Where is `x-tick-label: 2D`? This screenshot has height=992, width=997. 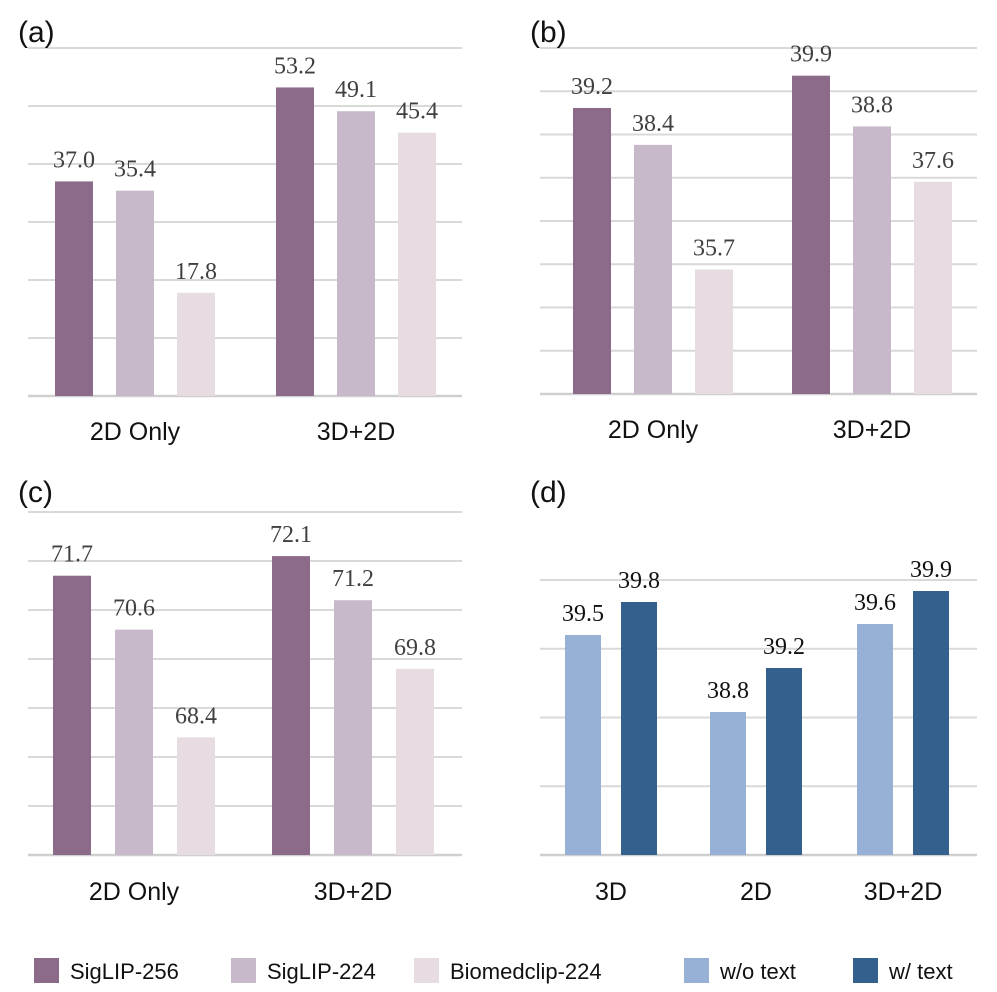
x-tick-label: 2D is located at coordinates (756, 892).